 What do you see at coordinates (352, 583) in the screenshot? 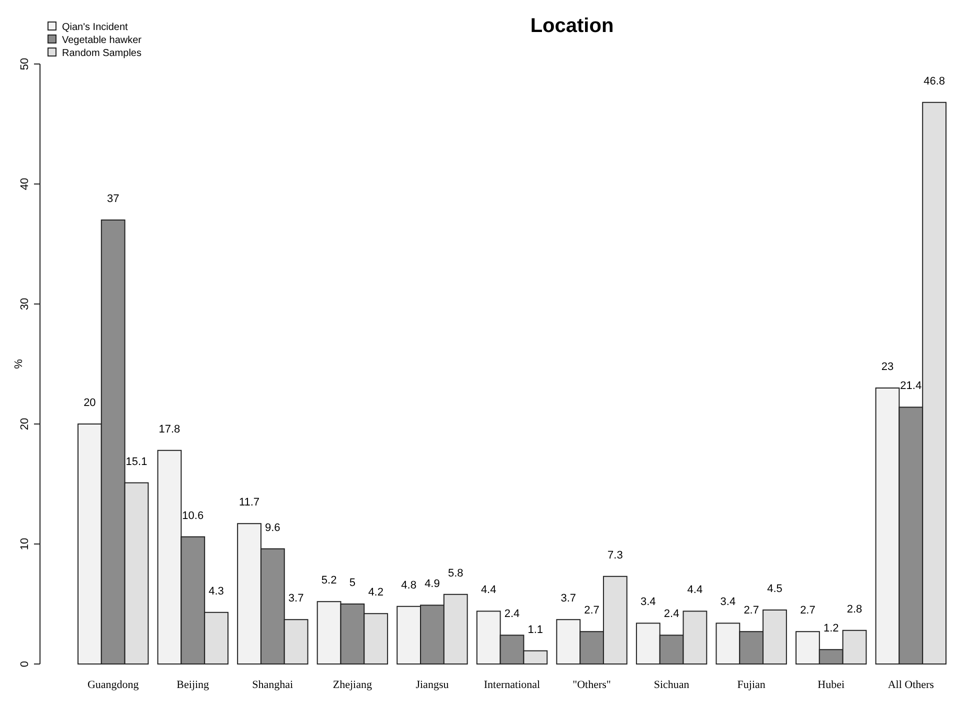
I see `data-label: 5` at bounding box center [352, 583].